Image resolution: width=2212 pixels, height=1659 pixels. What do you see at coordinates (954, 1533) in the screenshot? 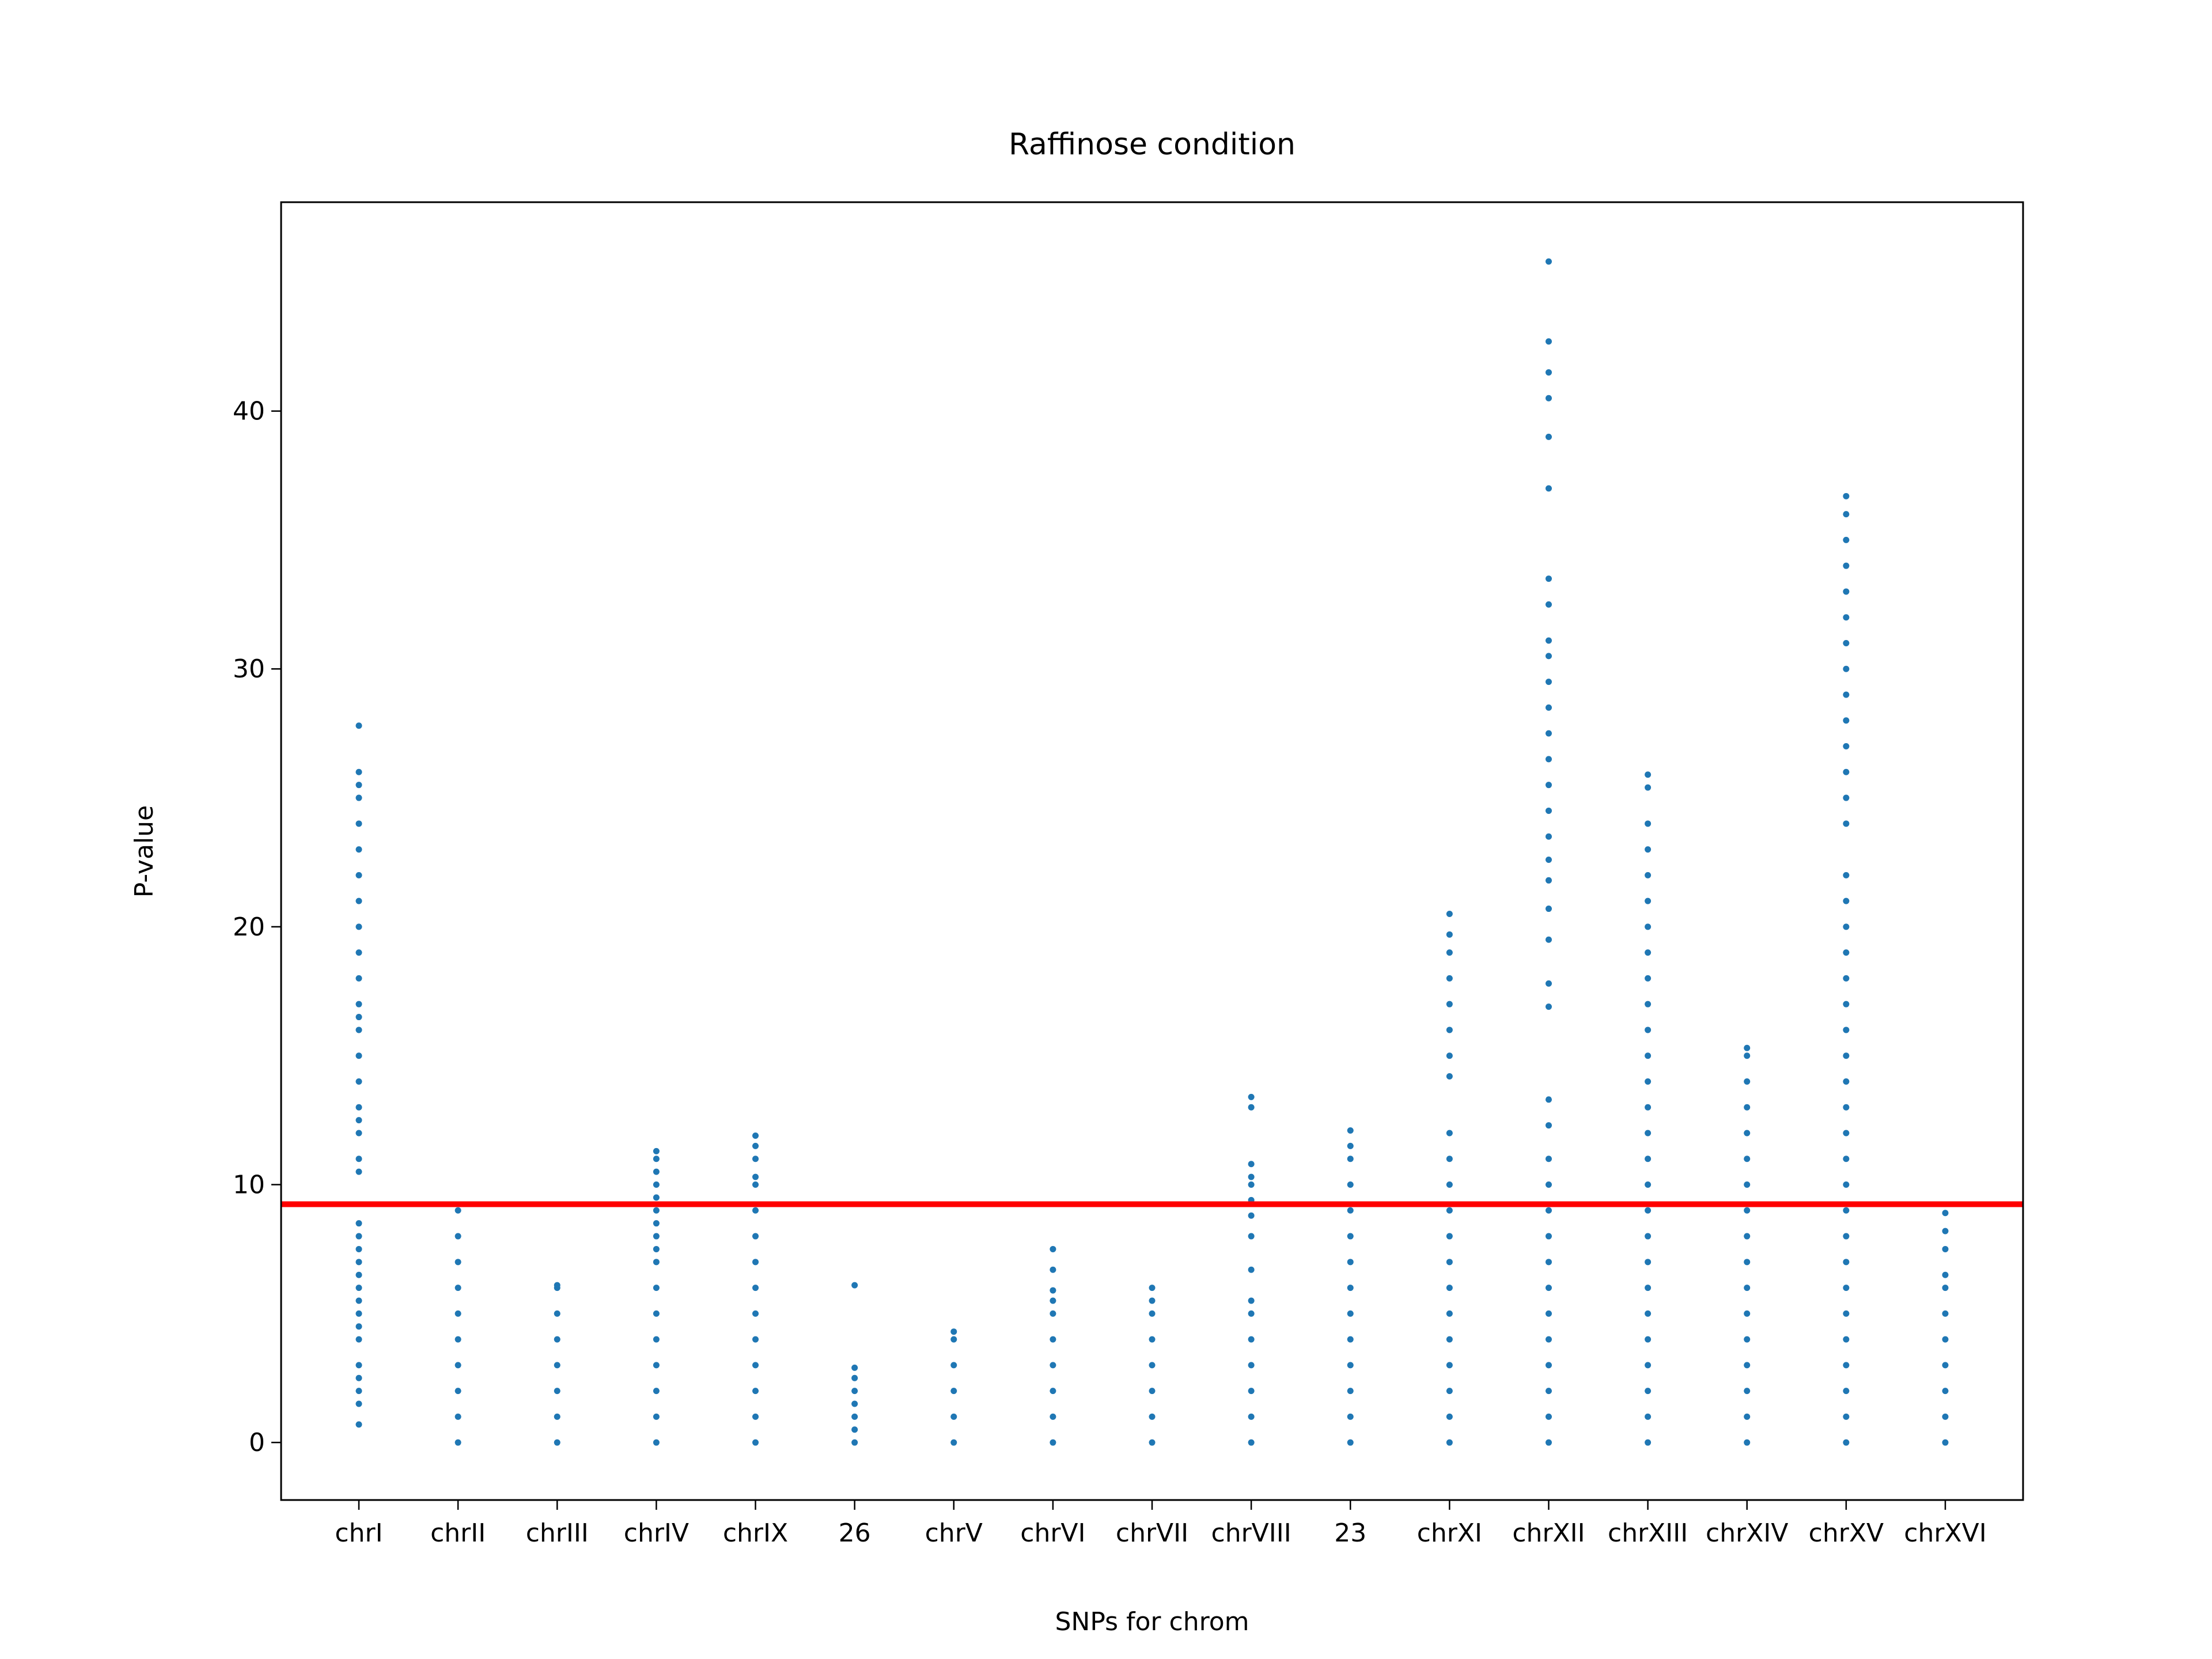
I see `x-tick-label: chrV` at bounding box center [954, 1533].